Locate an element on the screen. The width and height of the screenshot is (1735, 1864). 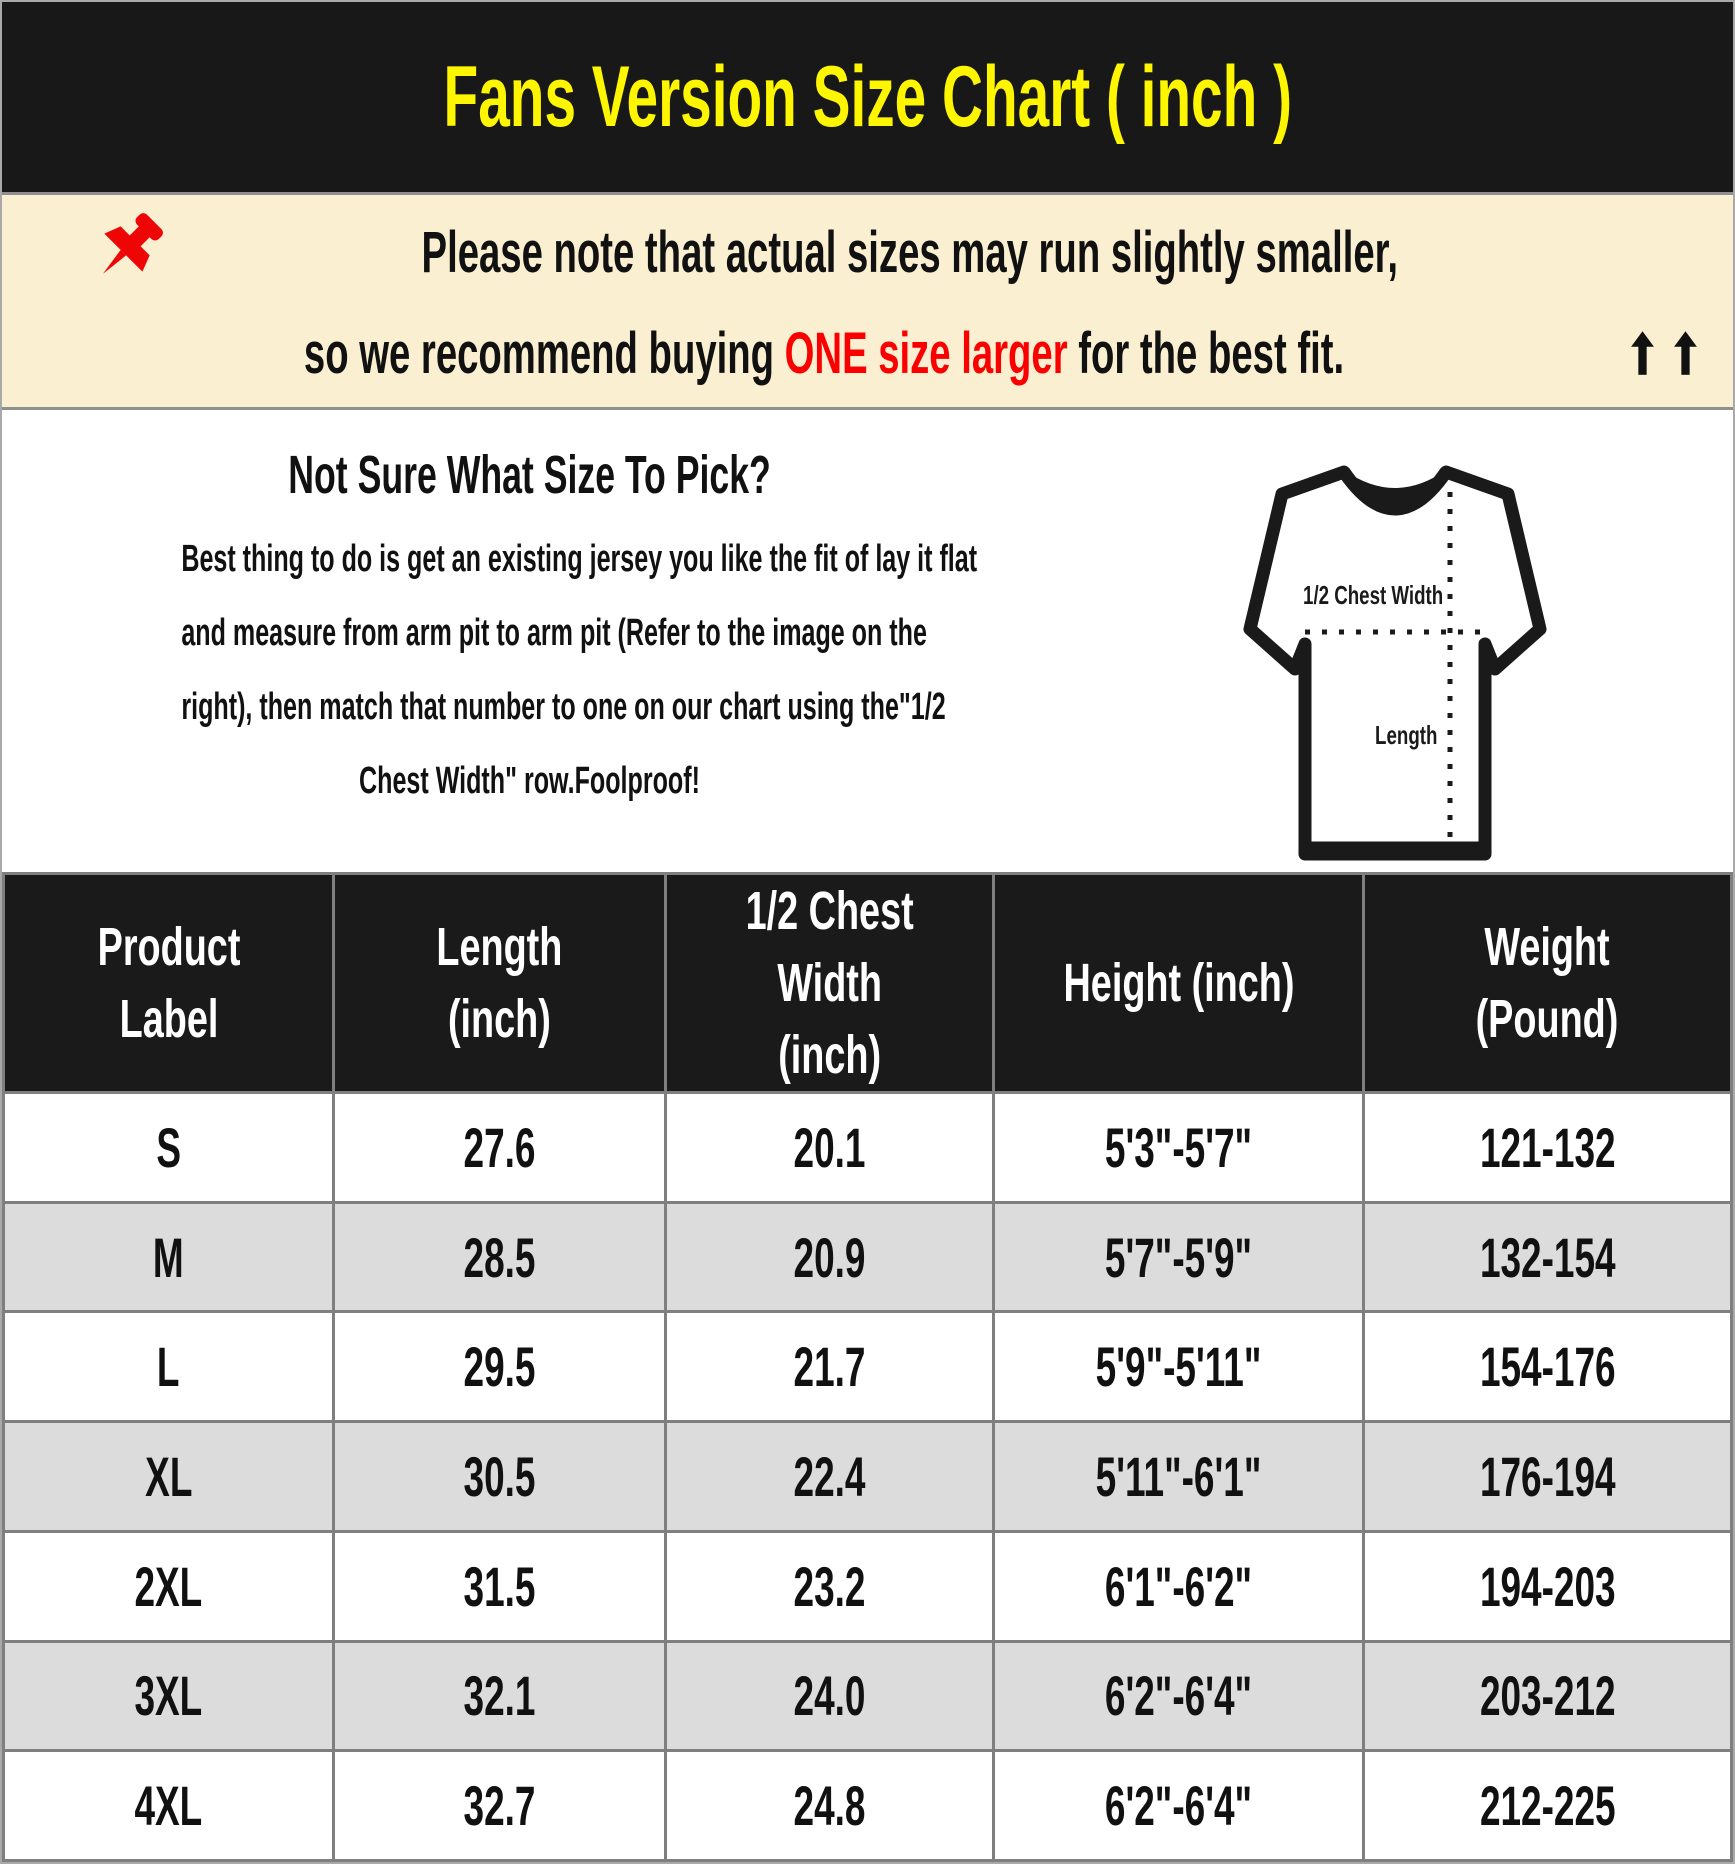
cell-text: 24.0 is located at coordinates (829, 1696).